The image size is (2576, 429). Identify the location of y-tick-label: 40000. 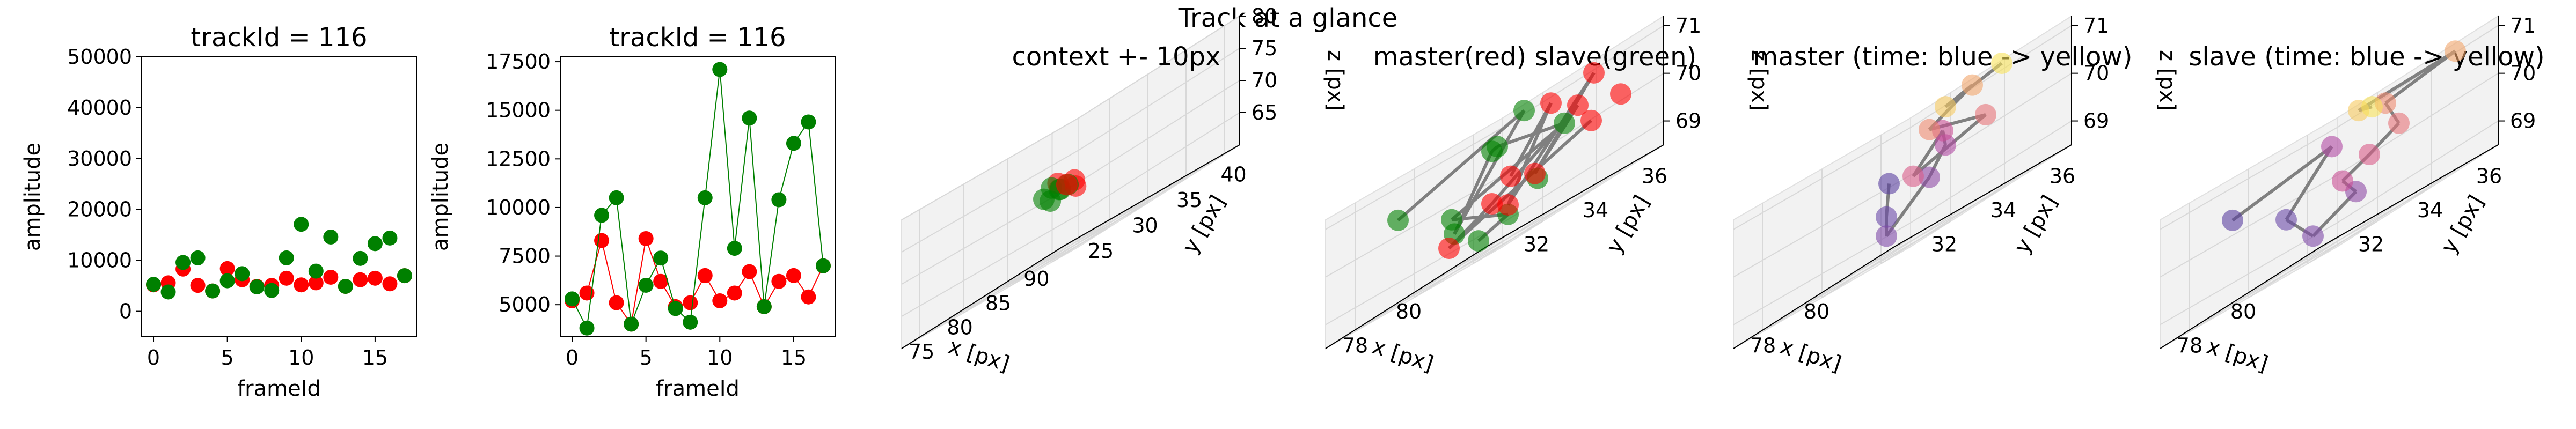
(99, 108).